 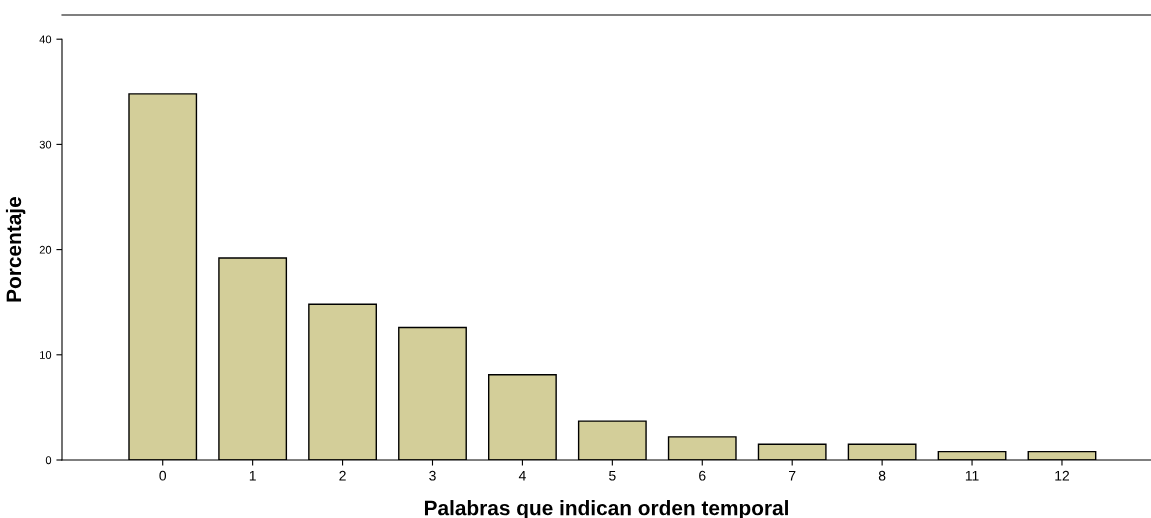 I want to click on y-tick-label: 0, so click(x=48, y=460).